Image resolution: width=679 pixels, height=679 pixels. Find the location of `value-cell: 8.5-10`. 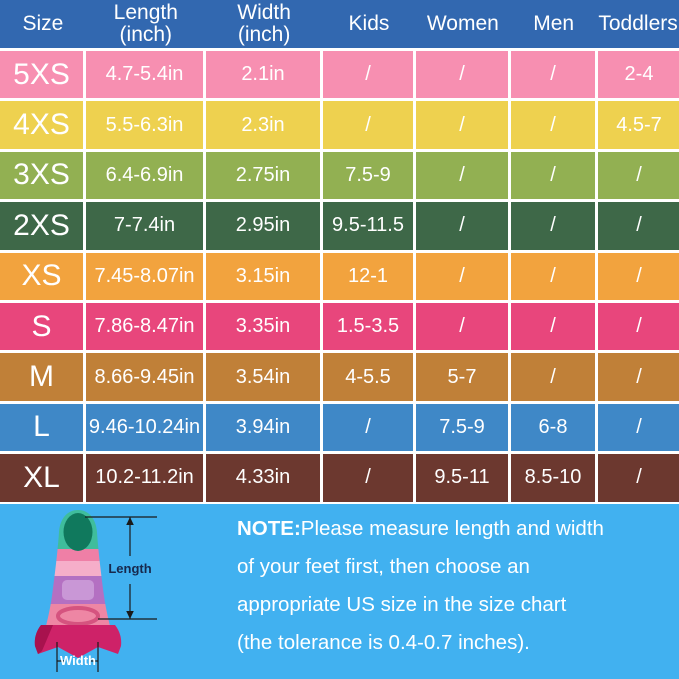

value-cell: 8.5-10 is located at coordinates (553, 478).